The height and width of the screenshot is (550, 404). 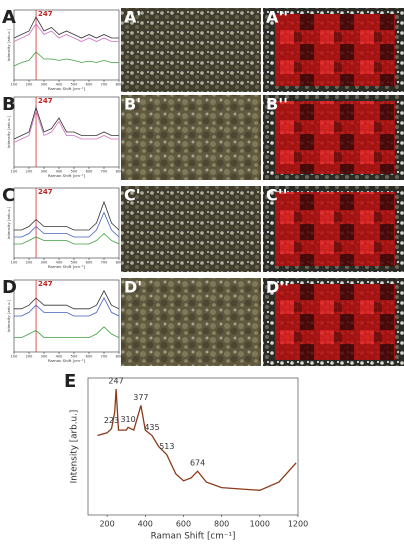 What do you see at coordinates (298, 524) in the screenshot?
I see `x-tick-label: 1200` at bounding box center [298, 524].